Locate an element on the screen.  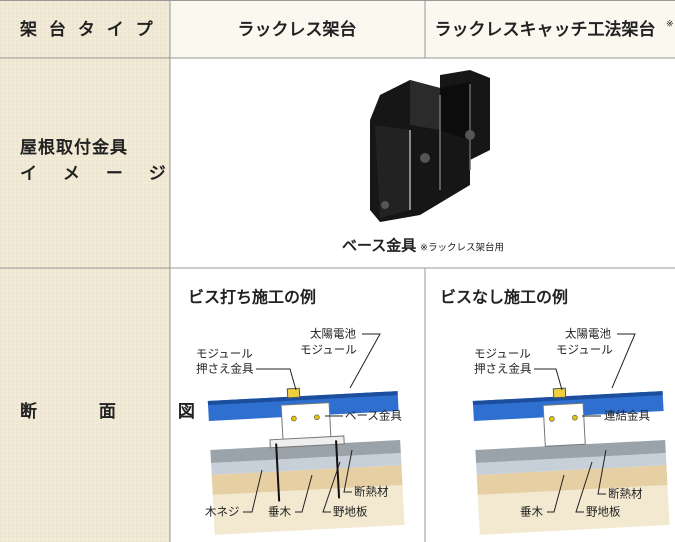
image-caption: ベース金具 is located at coordinates (379, 246).